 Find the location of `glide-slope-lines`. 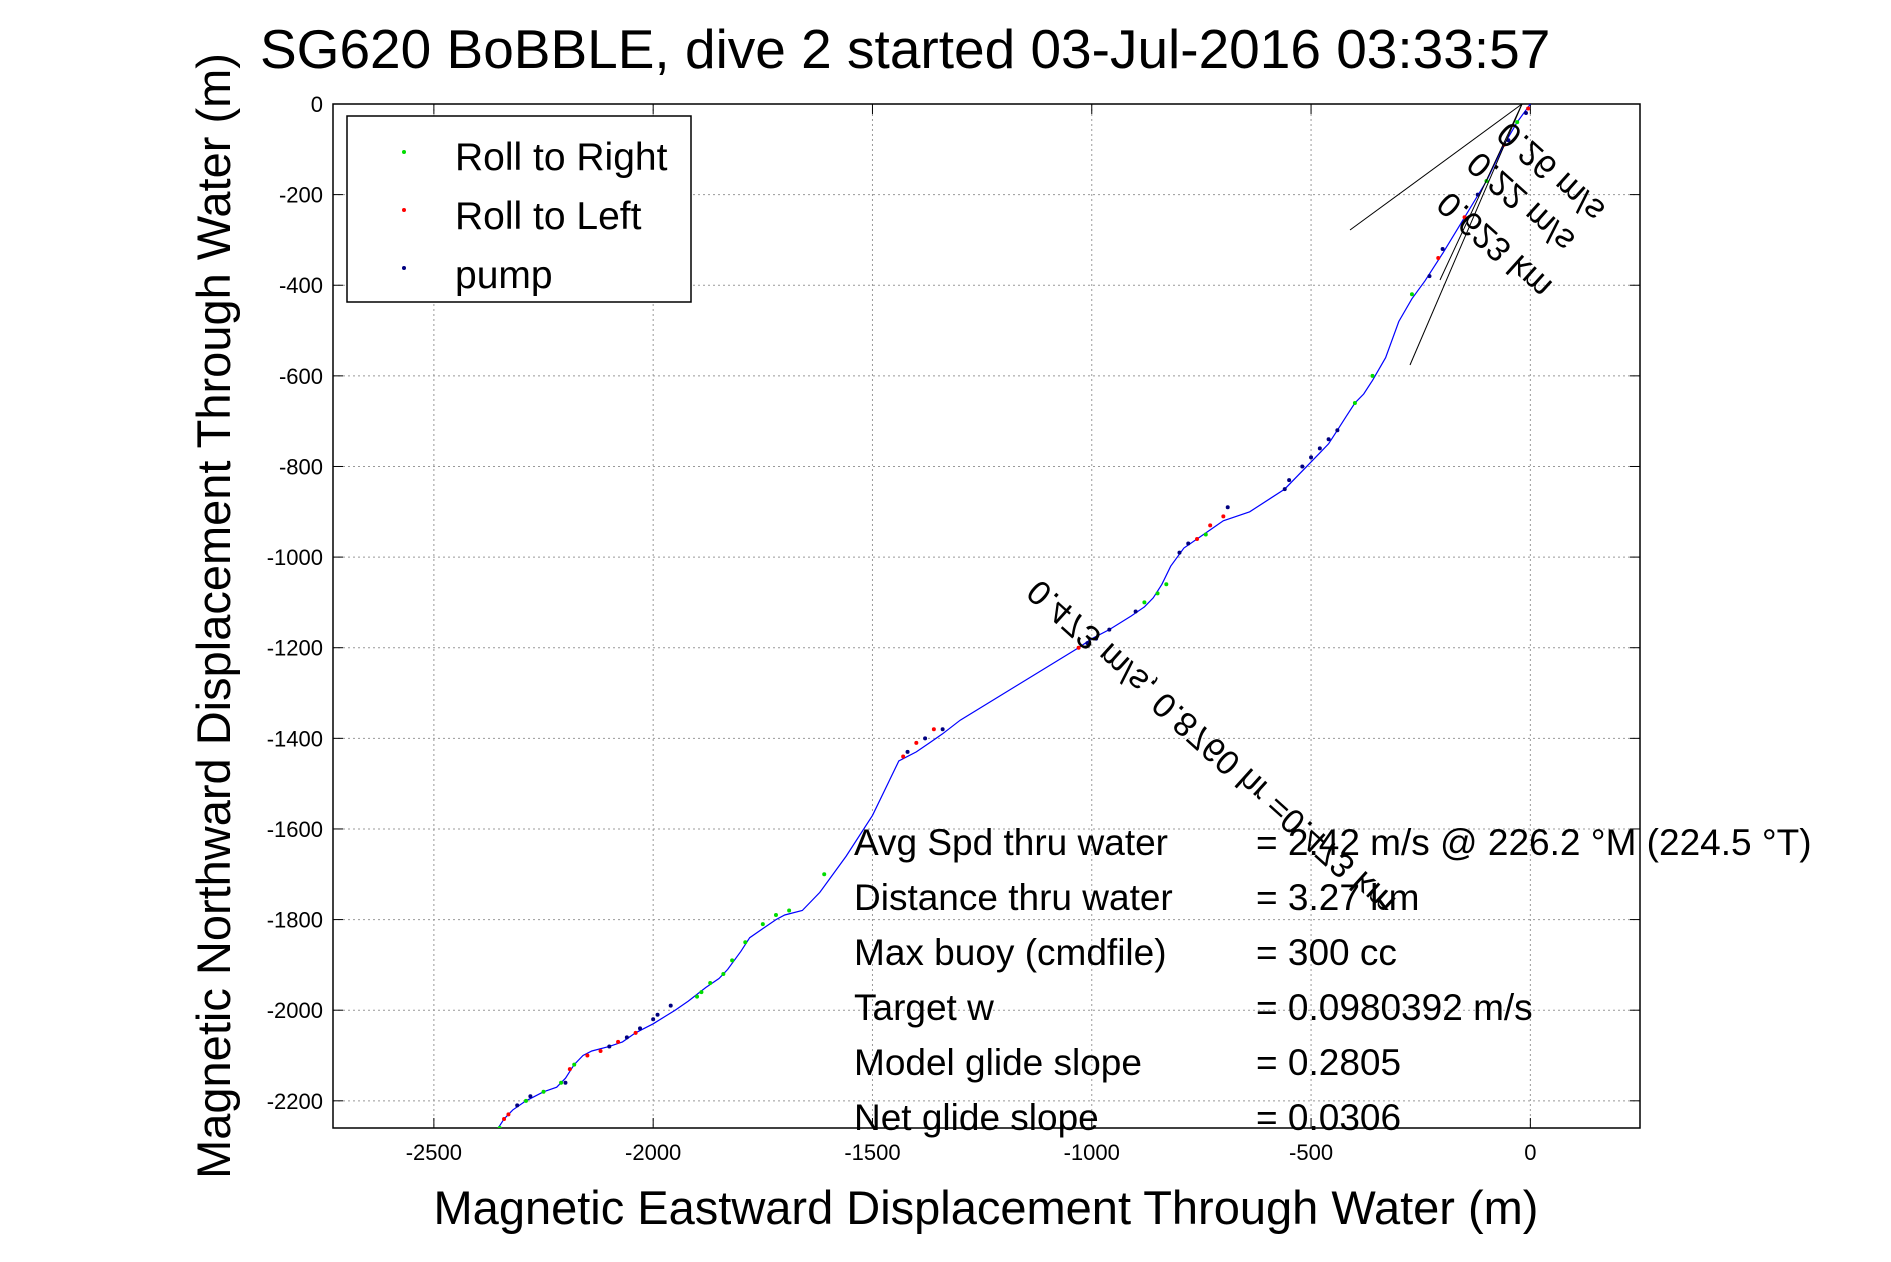

glide-slope-lines is located at coordinates (1436, 234).